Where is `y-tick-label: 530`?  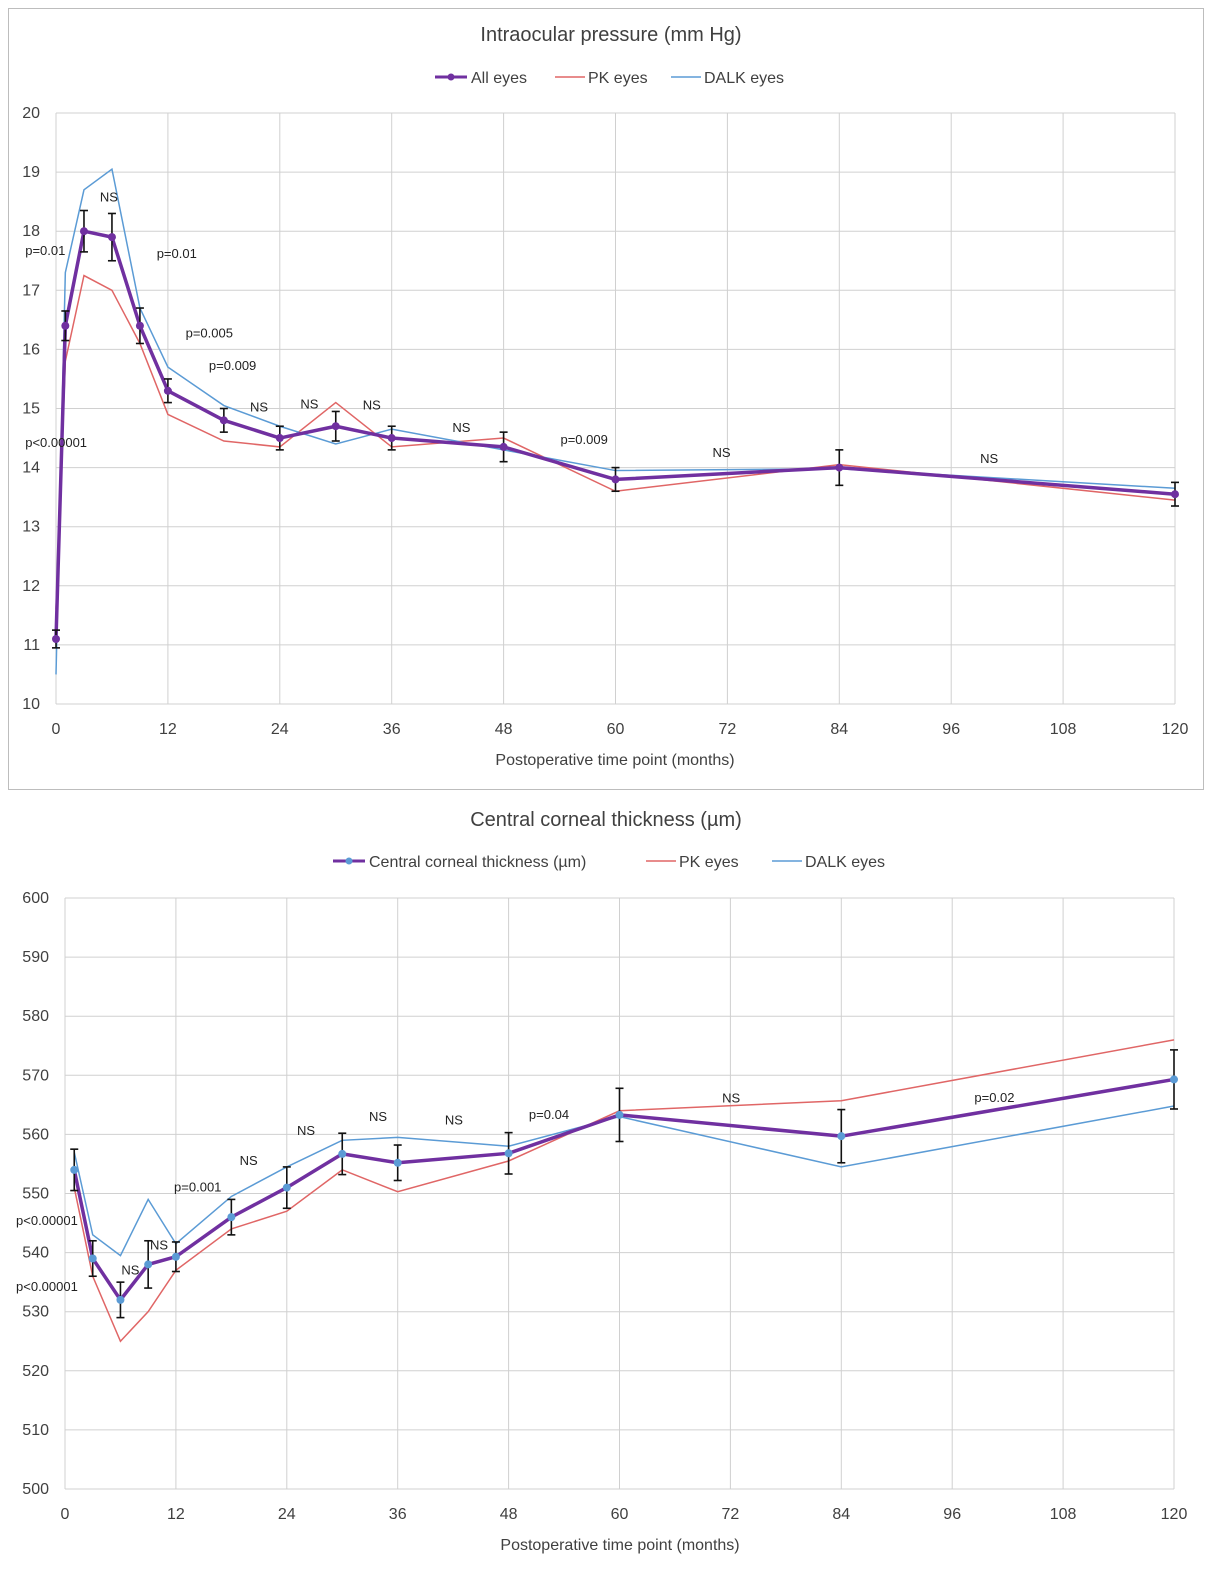 y-tick-label: 530 is located at coordinates (35, 1312).